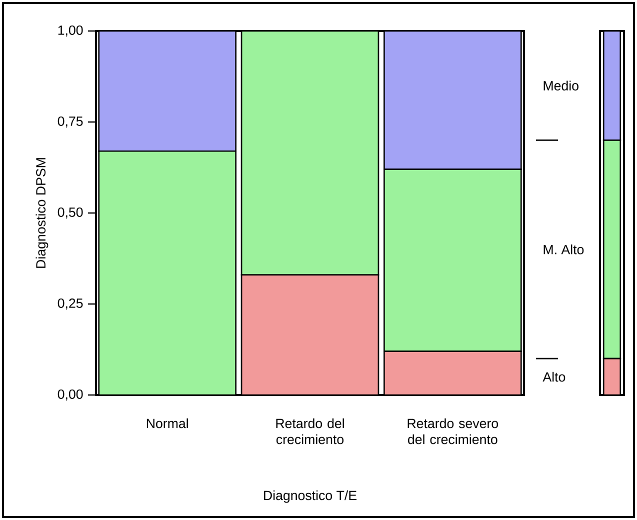 The width and height of the screenshot is (637, 520). I want to click on x-tick-label: Retardo severo del crecimiento, so click(453, 431).